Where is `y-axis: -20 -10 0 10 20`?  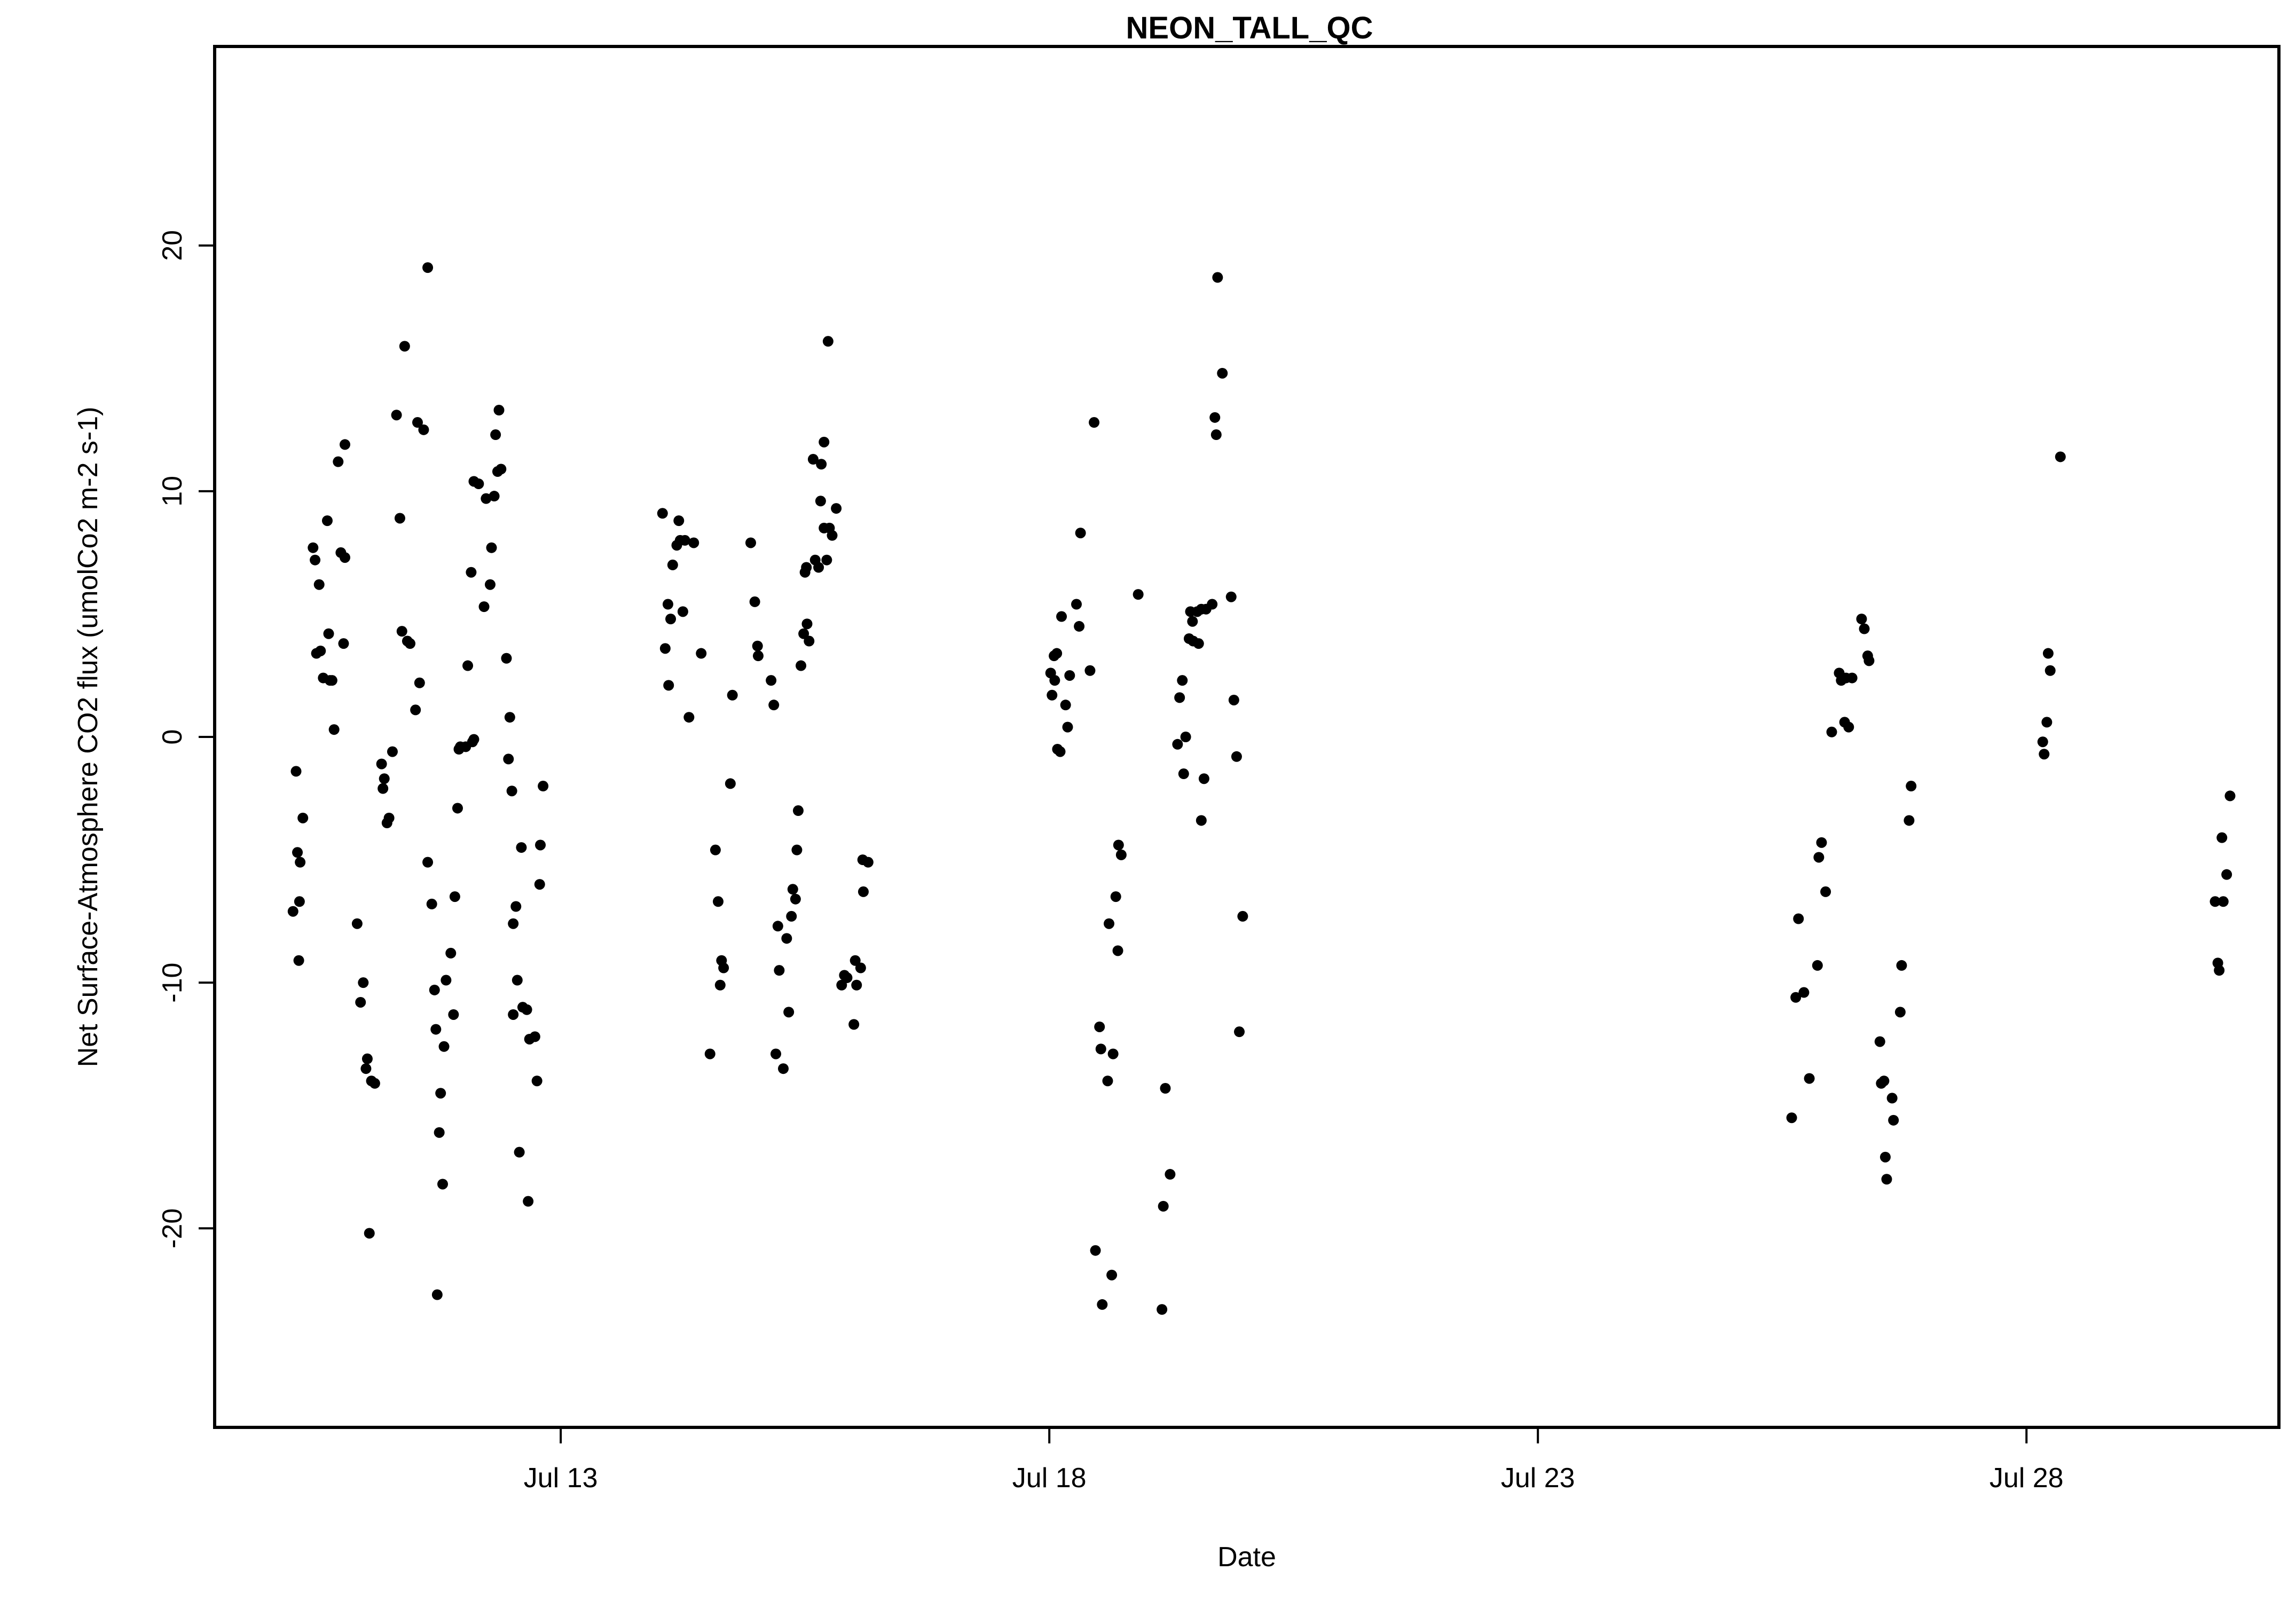 y-axis: -20 -10 0 10 20 is located at coordinates (186, 739).